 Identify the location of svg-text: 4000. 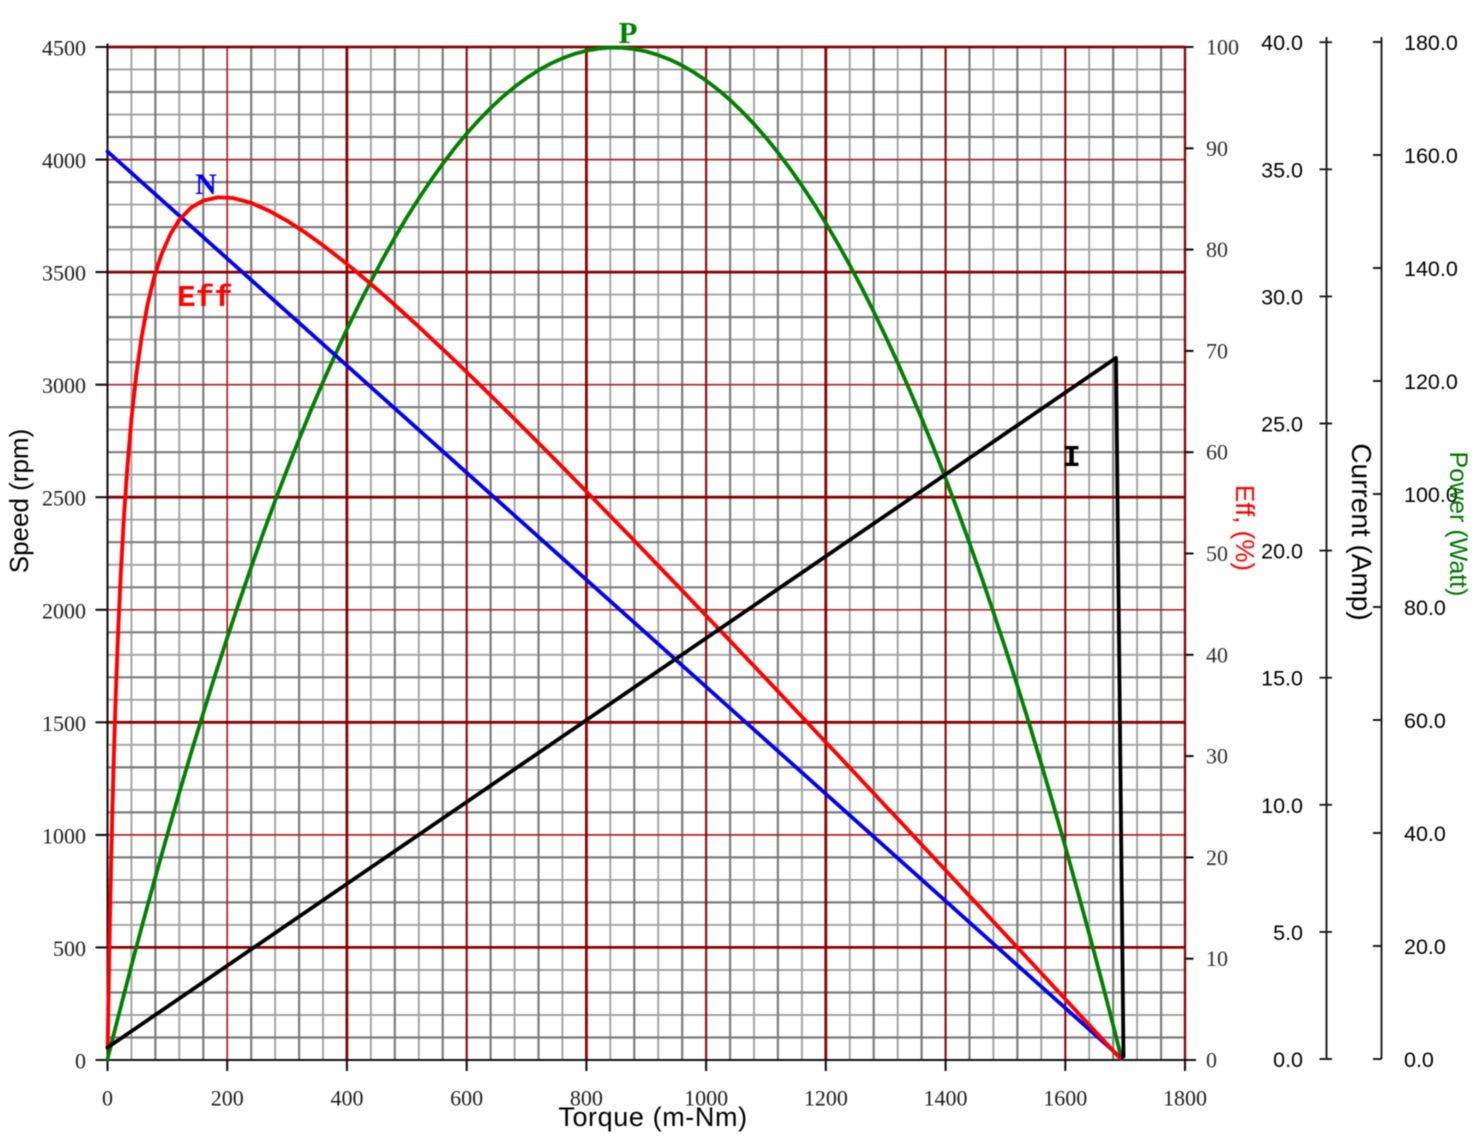
(64, 160).